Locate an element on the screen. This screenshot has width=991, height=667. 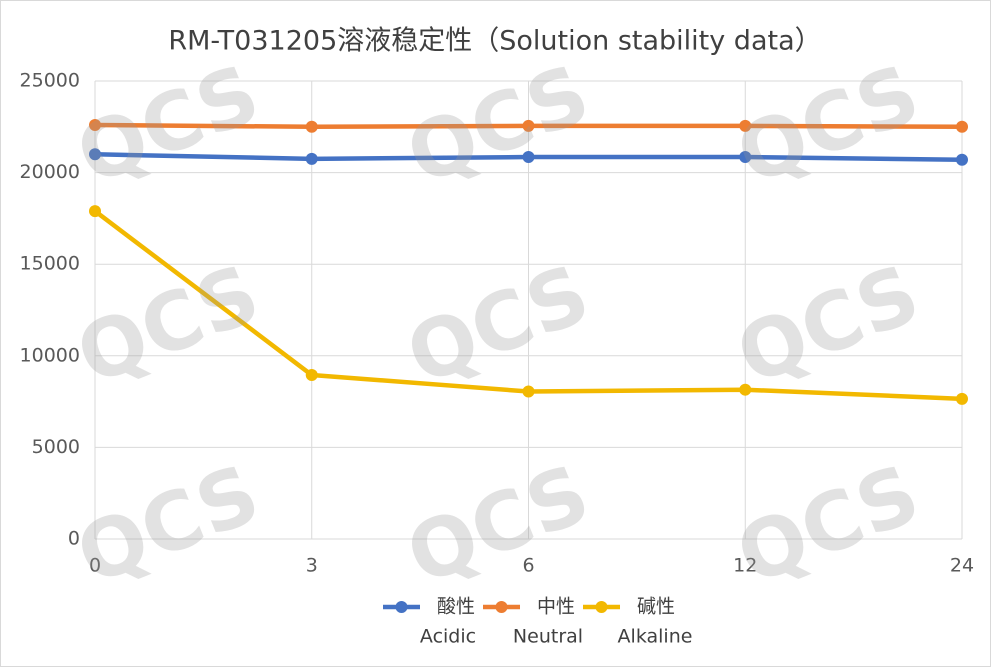
legend-label: 碱性 is located at coordinates (656, 607).